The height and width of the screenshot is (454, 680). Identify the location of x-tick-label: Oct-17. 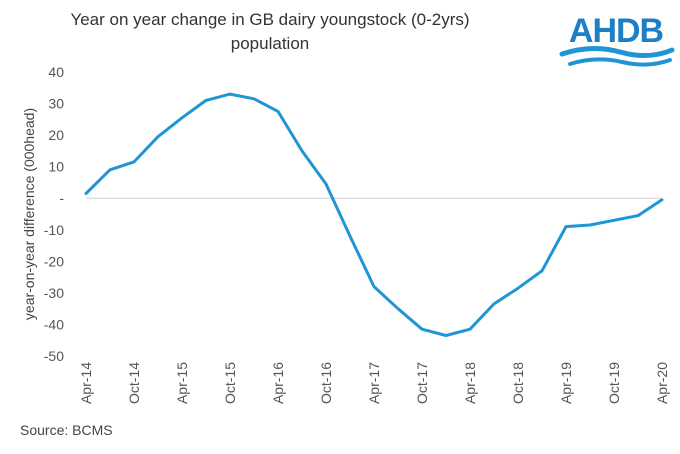
(422, 383).